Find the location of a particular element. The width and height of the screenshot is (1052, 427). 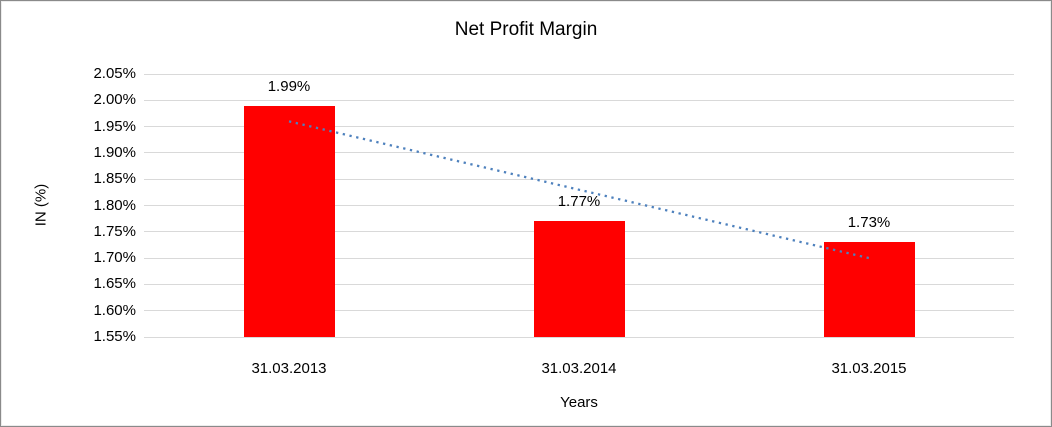

x-axis-tick-label: 31.03.2013 is located at coordinates (289, 368).